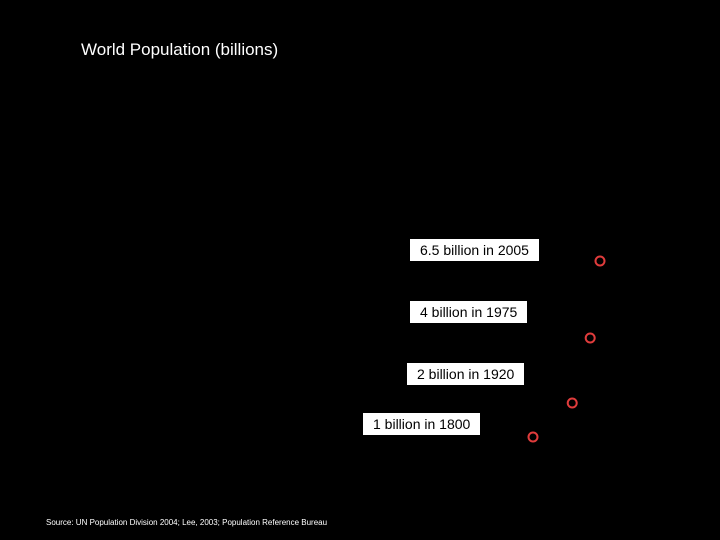  What do you see at coordinates (590, 338) in the screenshot?
I see `data-point-1975` at bounding box center [590, 338].